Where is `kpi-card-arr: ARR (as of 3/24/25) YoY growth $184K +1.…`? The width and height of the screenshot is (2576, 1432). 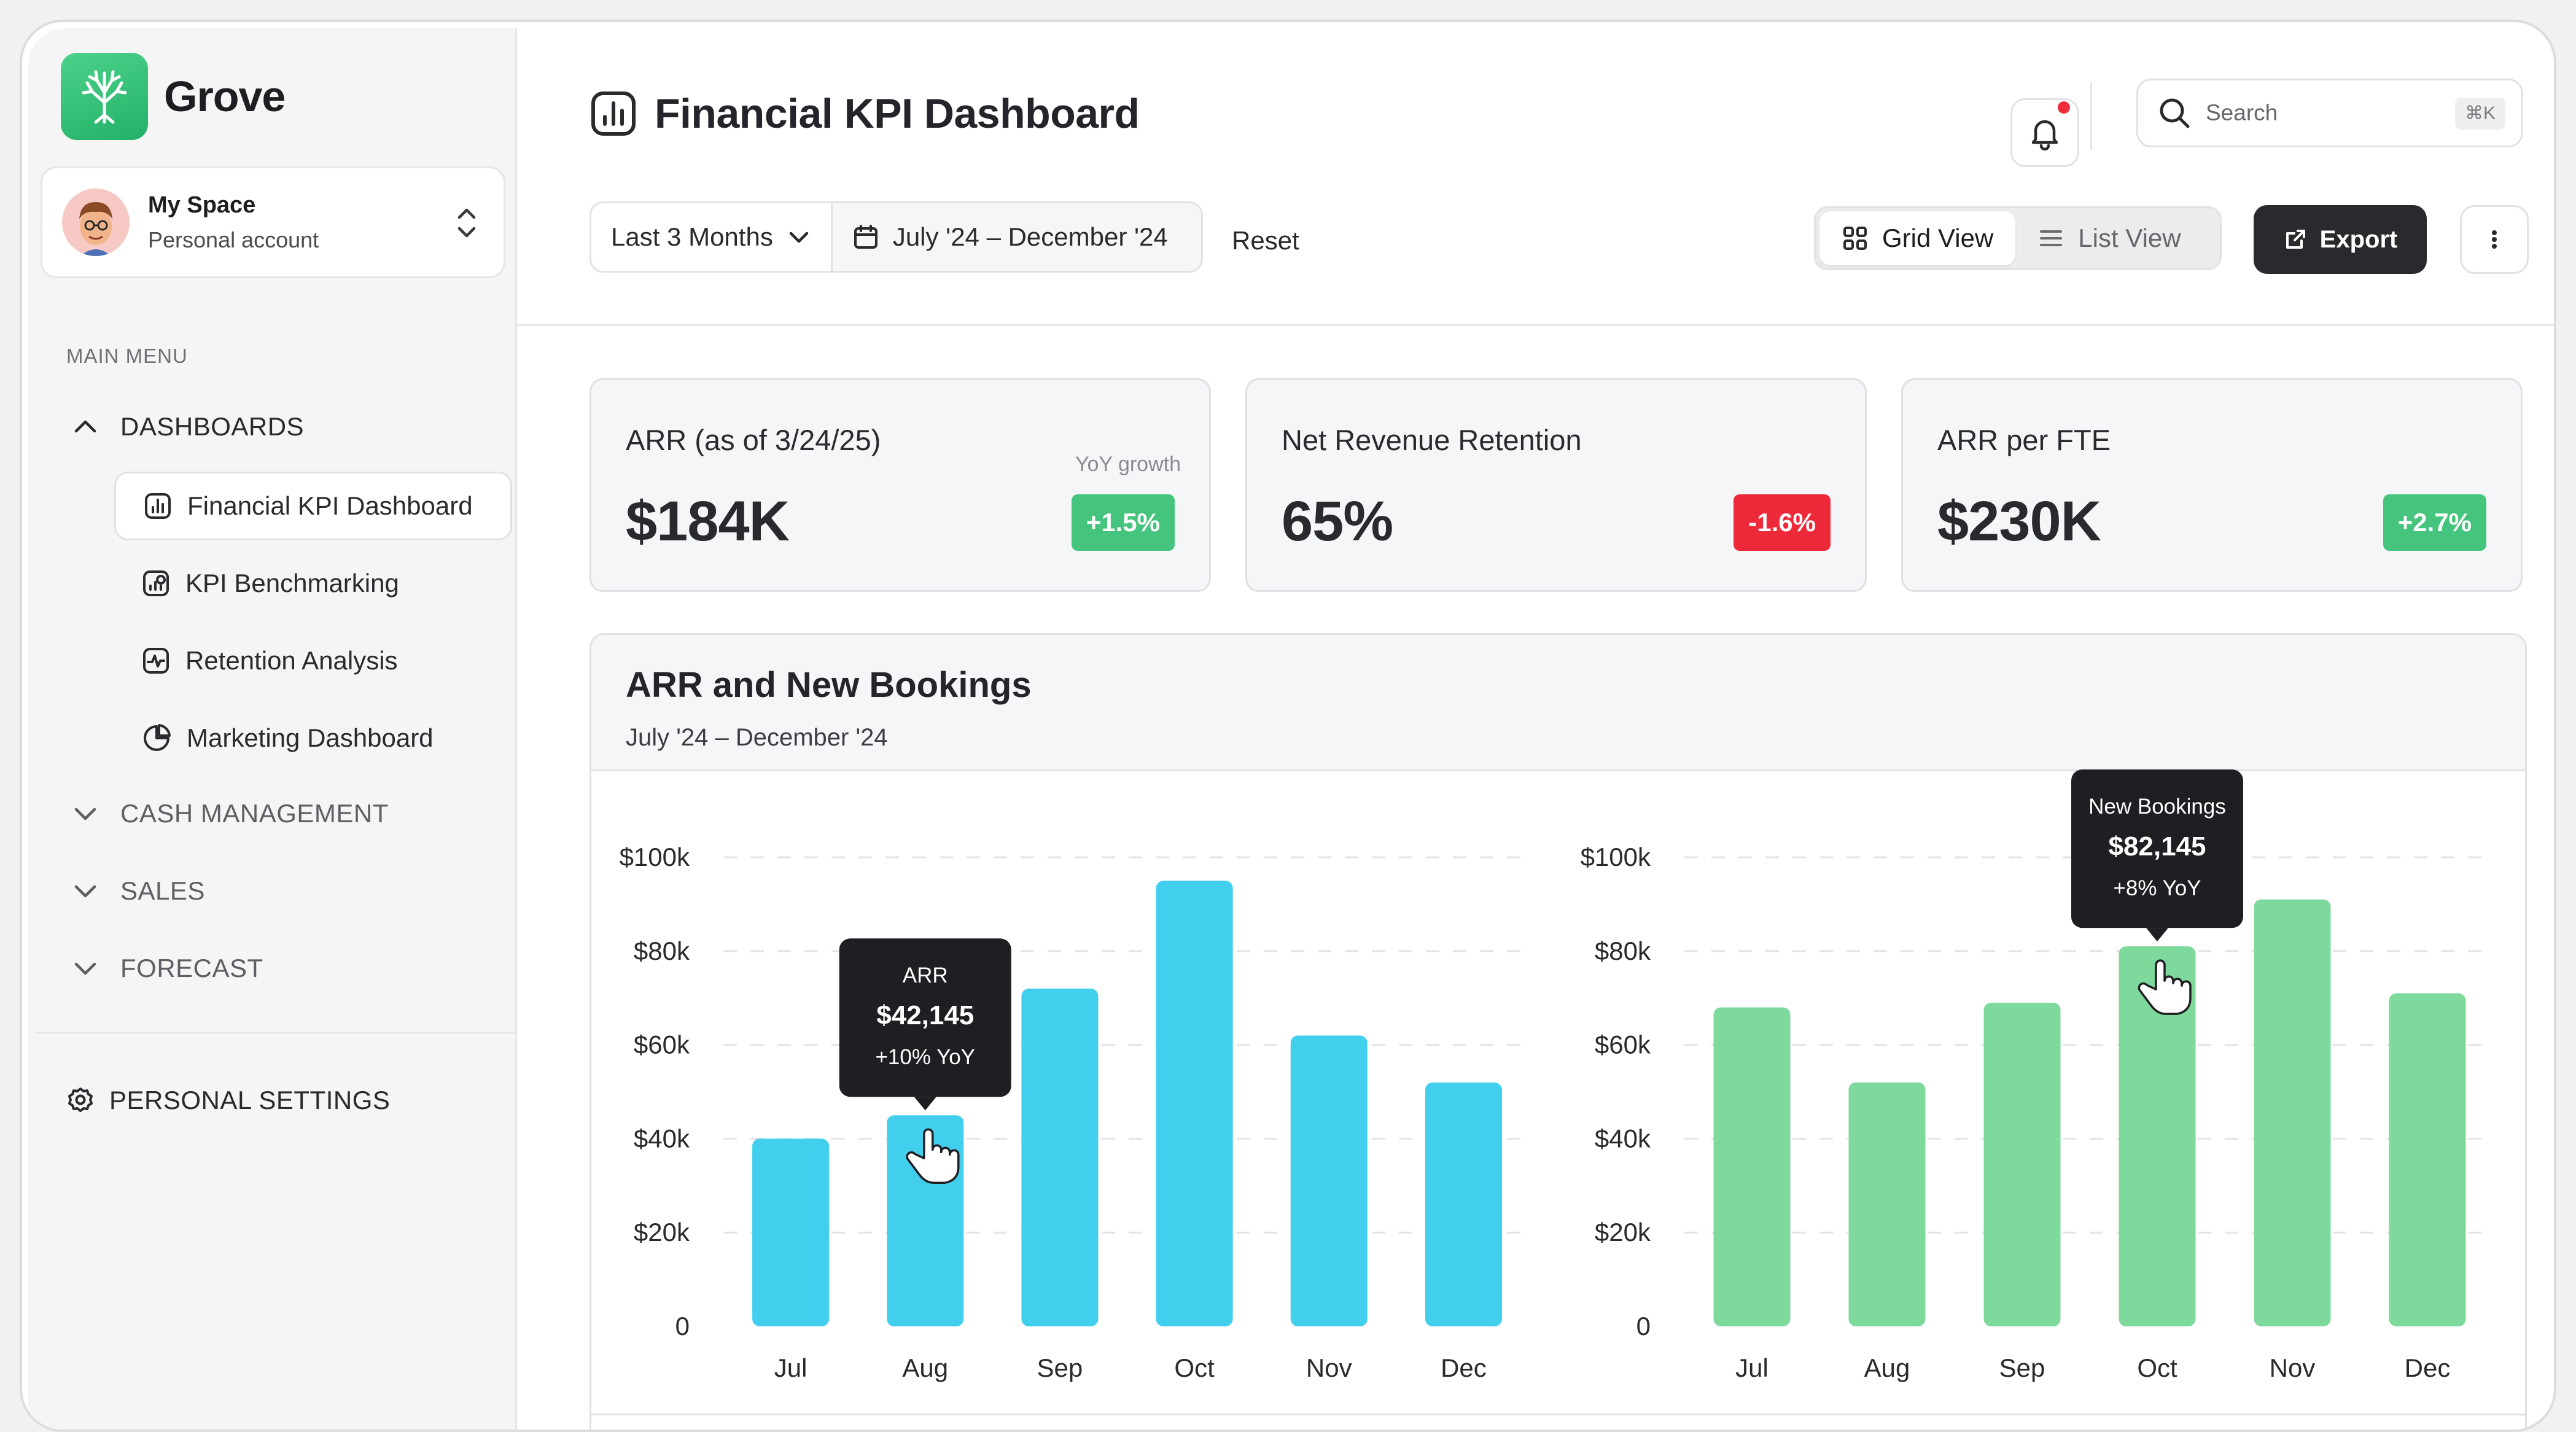 kpi-card-arr: ARR (as of 3/24/25) YoY growth $184K +1.… is located at coordinates (900, 485).